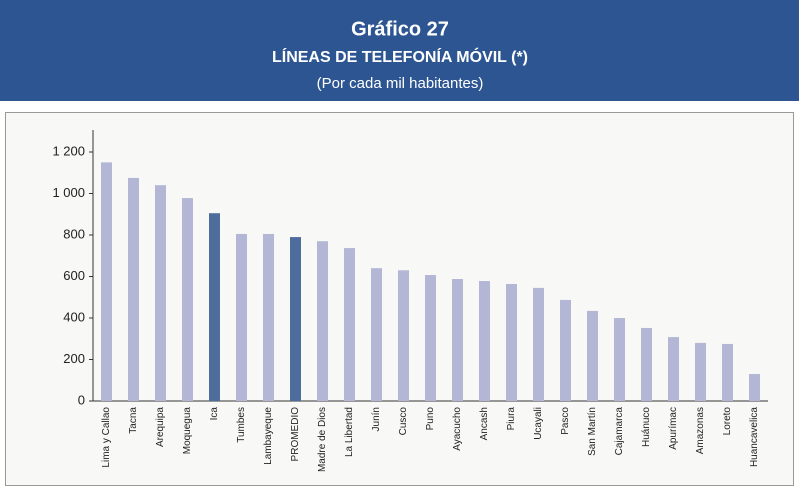 Image resolution: width=799 pixels, height=492 pixels. I want to click on chart-title: Gráfico 27, so click(400, 29).